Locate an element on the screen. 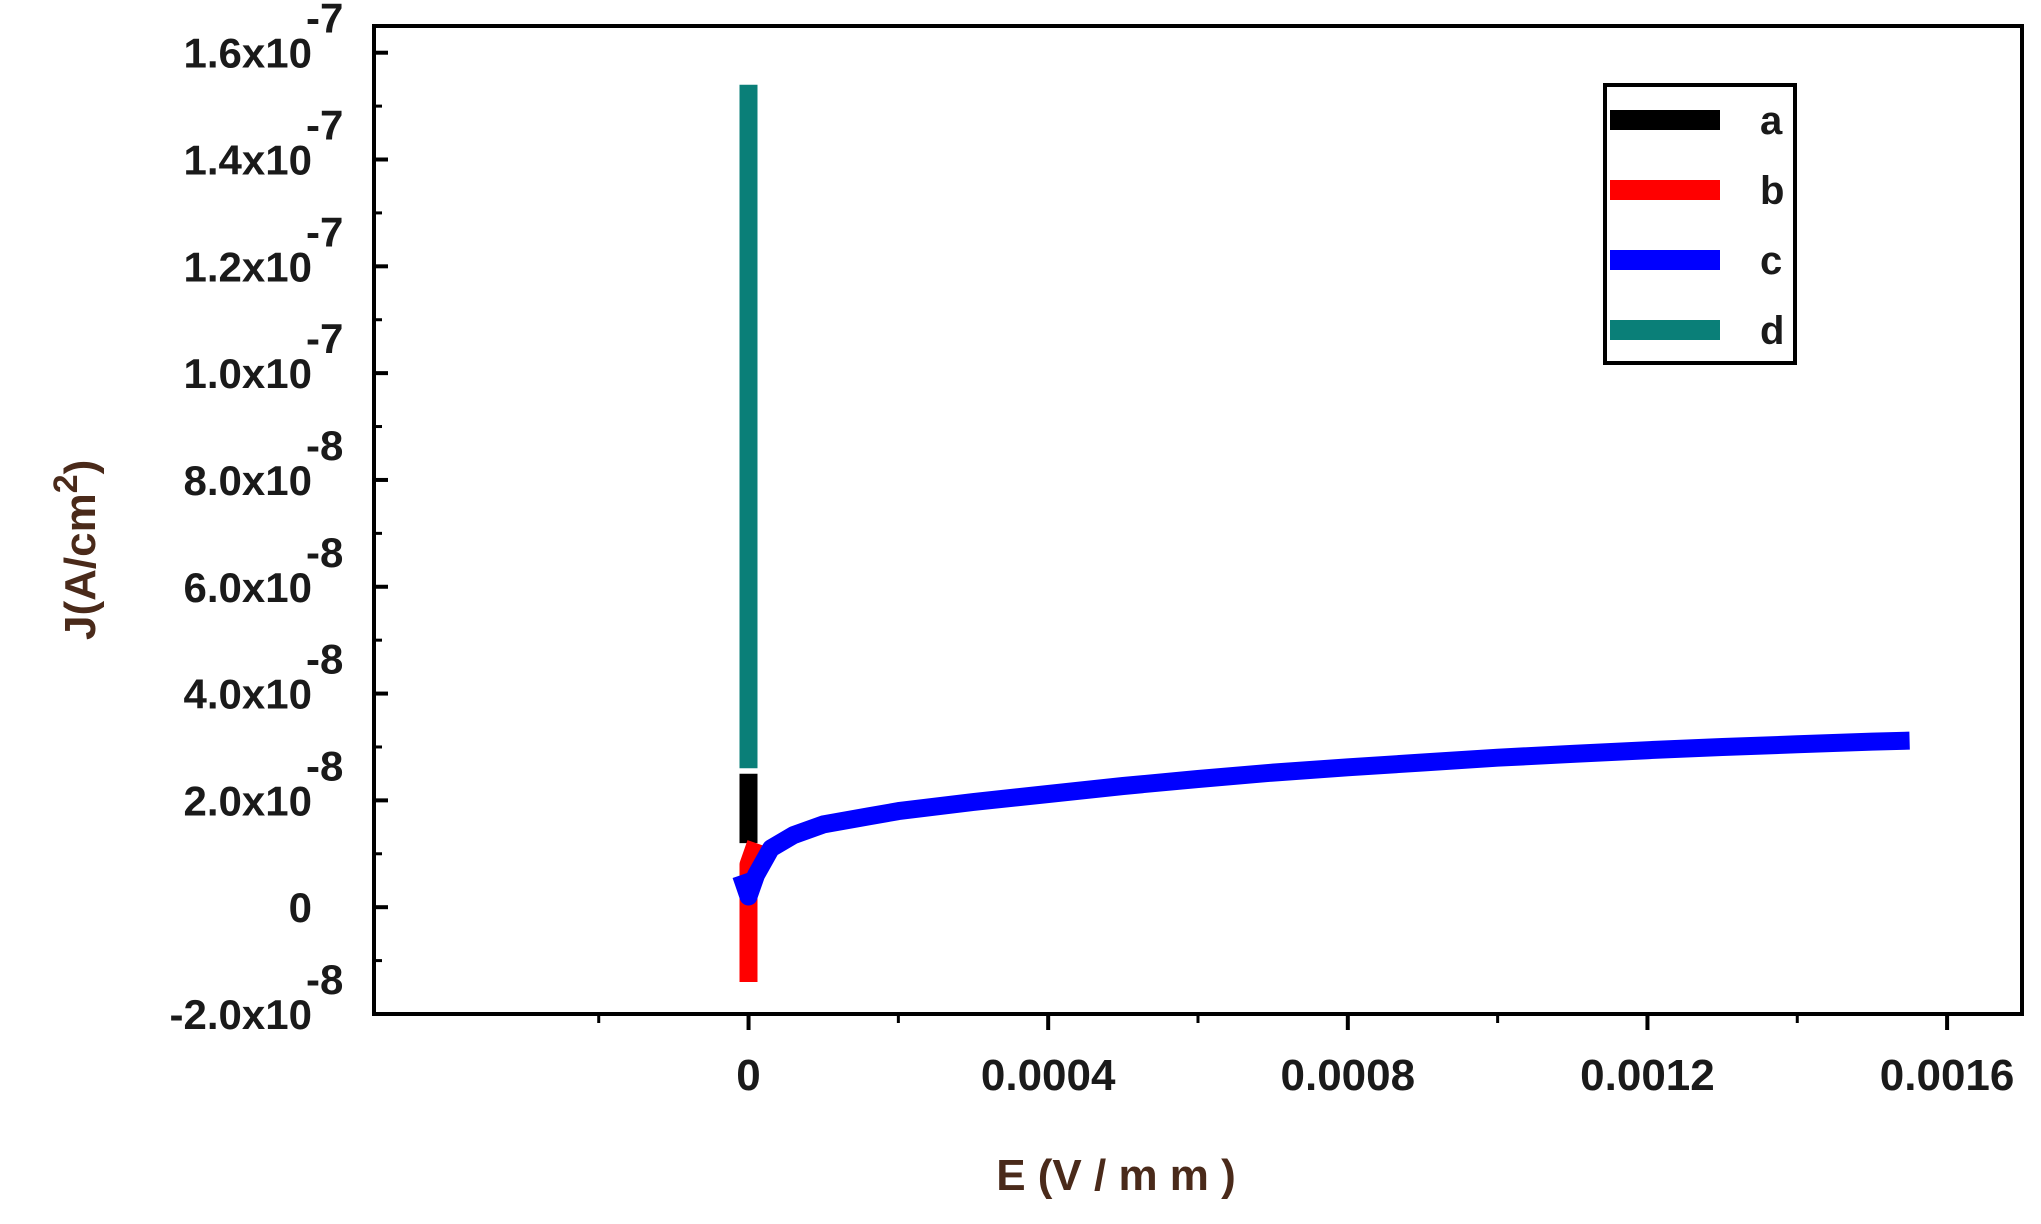 The image size is (2041, 1224). y-axis-title: J(A/cm2) is located at coordinates (76, 550).